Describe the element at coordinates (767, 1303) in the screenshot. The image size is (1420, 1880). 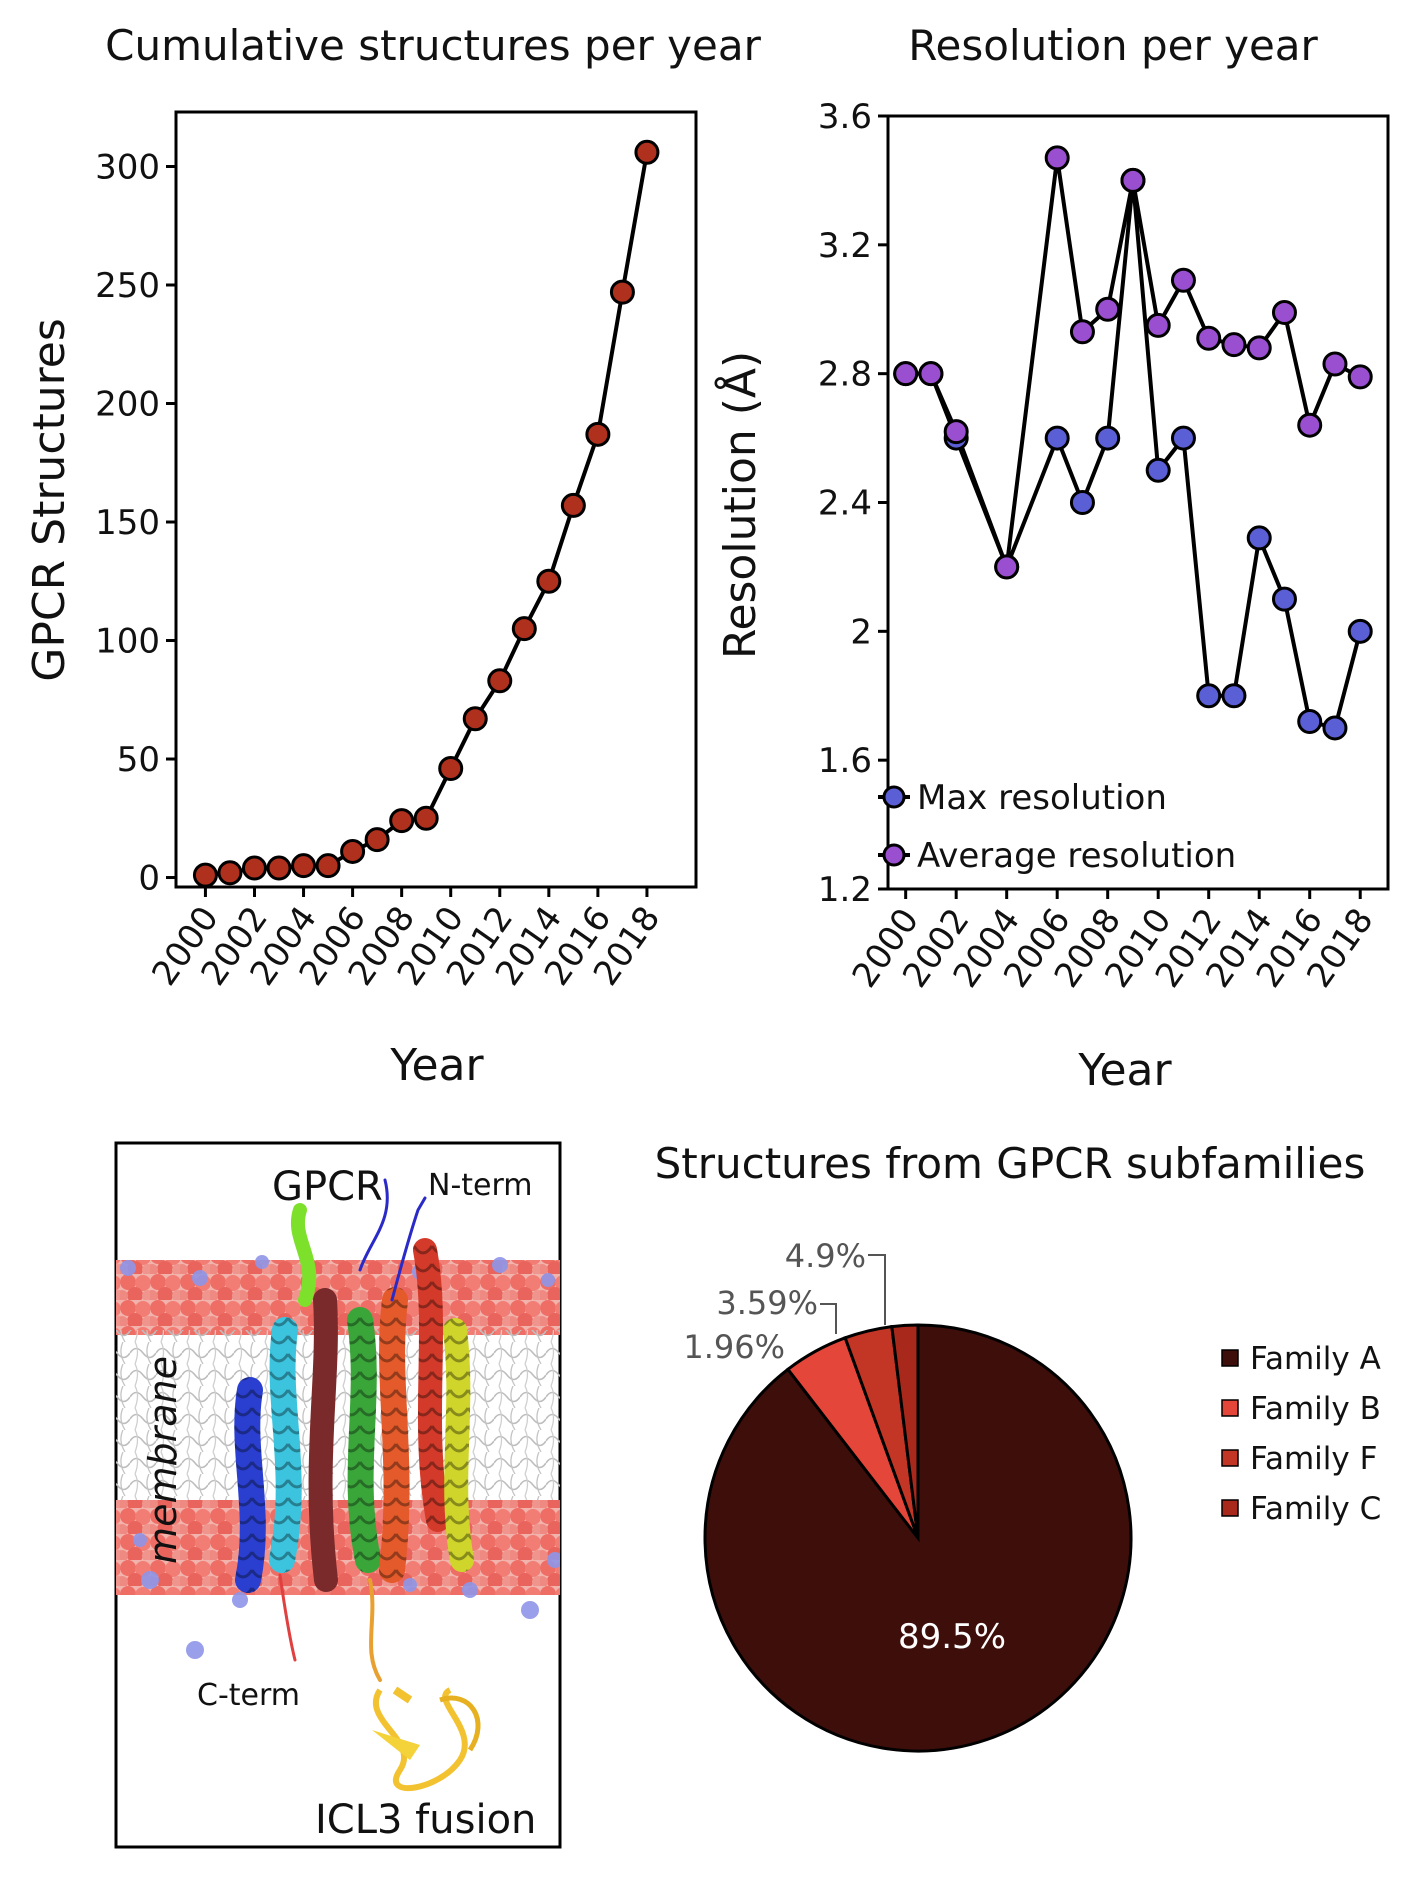
I see `pie-label-family-f: 3.59%` at that location.